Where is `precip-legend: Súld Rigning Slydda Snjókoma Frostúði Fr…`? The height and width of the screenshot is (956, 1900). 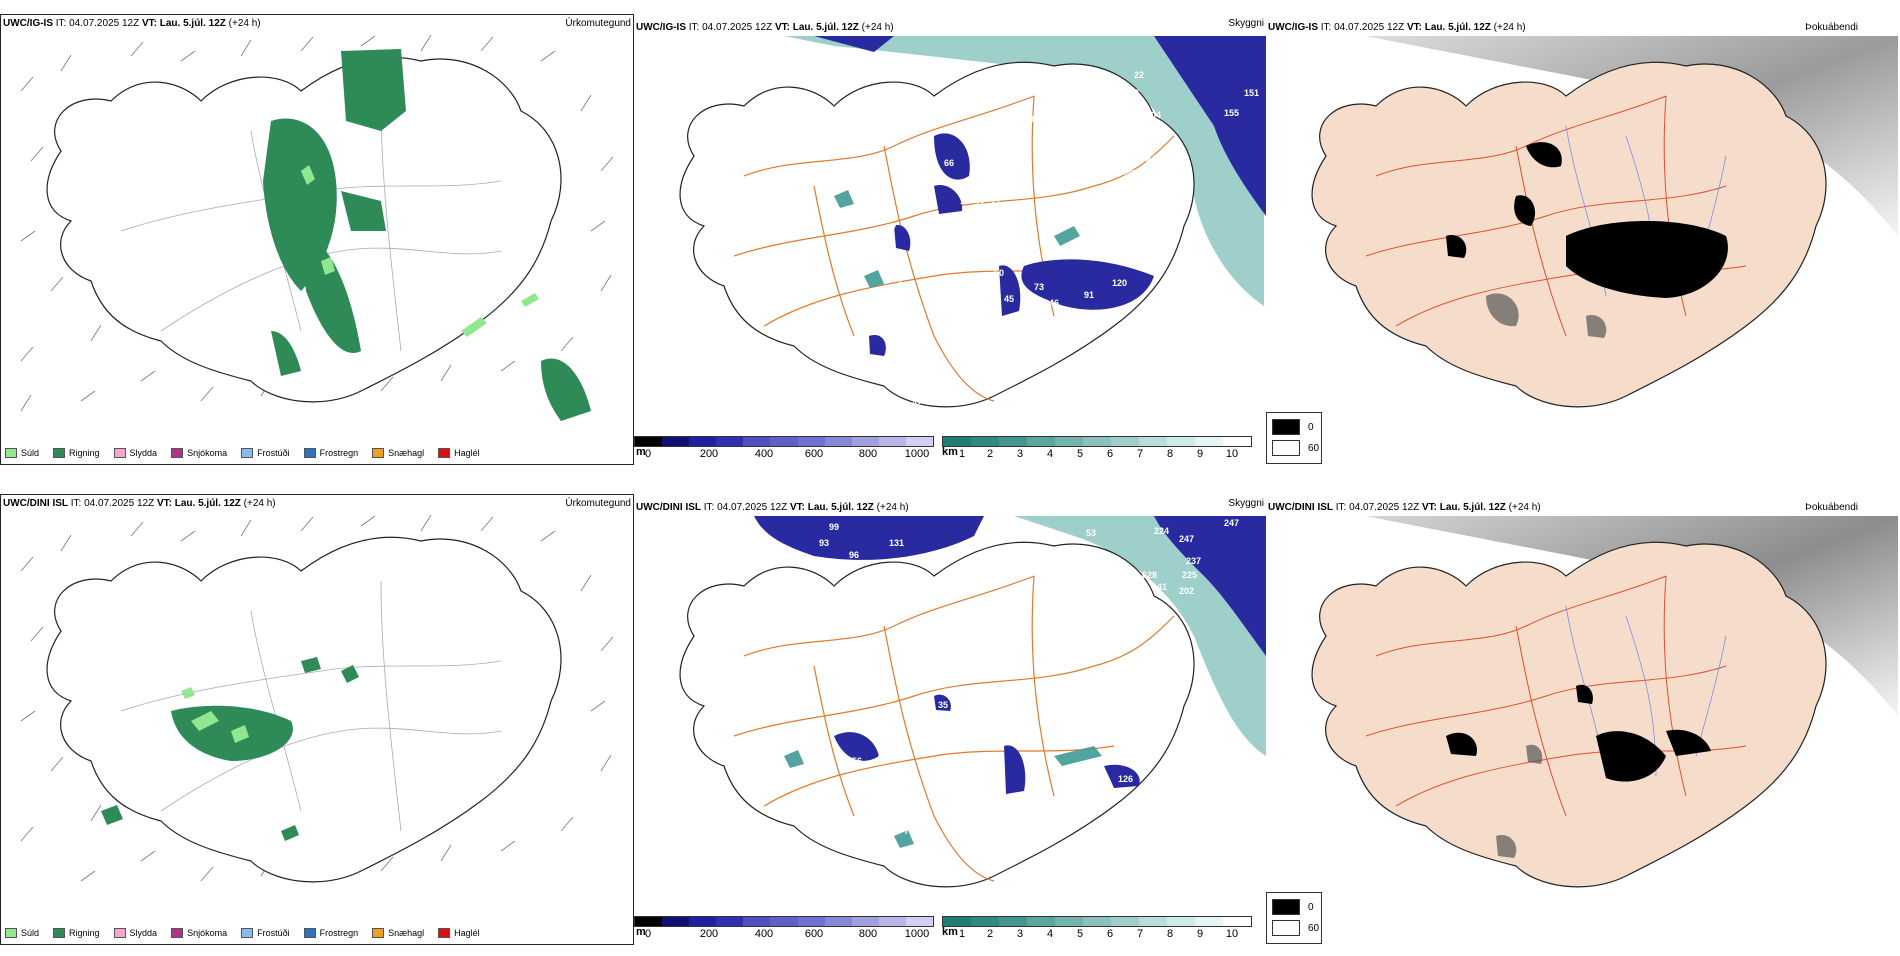
precip-legend: Súld Rigning Slydda Snjókoma Frostúði Fr… is located at coordinates (242, 453).